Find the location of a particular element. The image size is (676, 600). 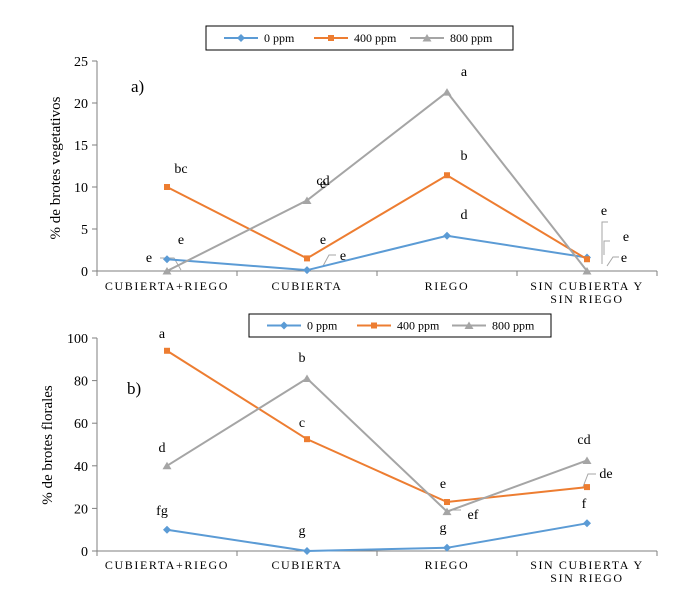

y-tick-label: 25 is located at coordinates (81, 62).